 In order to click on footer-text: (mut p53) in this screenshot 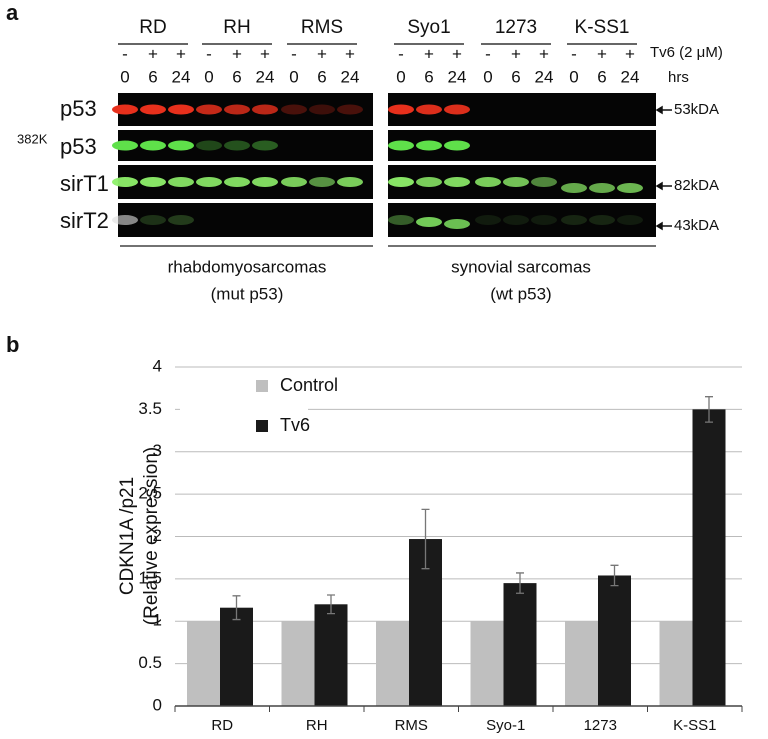, I will do `click(247, 293)`.